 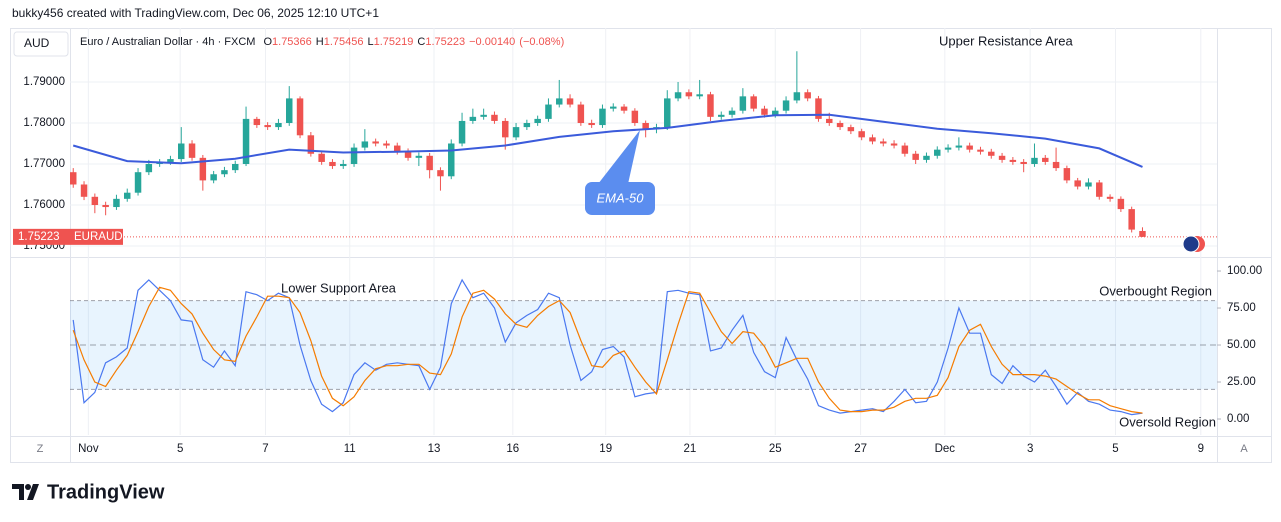 What do you see at coordinates (619, 157) in the screenshot?
I see `callout-pointer` at bounding box center [619, 157].